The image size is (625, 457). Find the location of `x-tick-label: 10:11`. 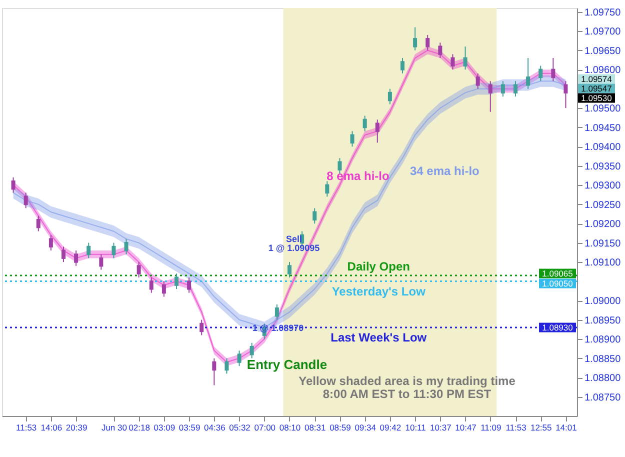

x-tick-label: 10:11 is located at coordinates (415, 427).